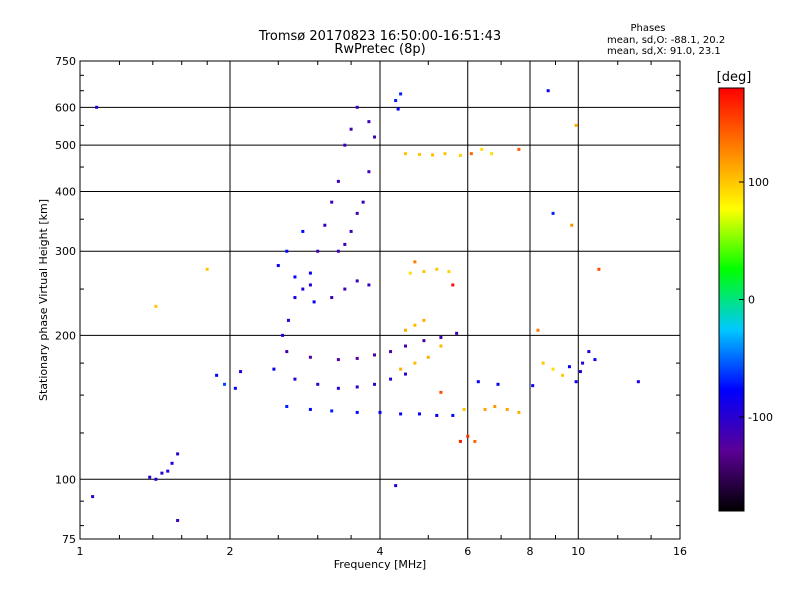 The width and height of the screenshot is (800, 600). What do you see at coordinates (65, 251) in the screenshot?
I see `y-tick-label: 300` at bounding box center [65, 251].